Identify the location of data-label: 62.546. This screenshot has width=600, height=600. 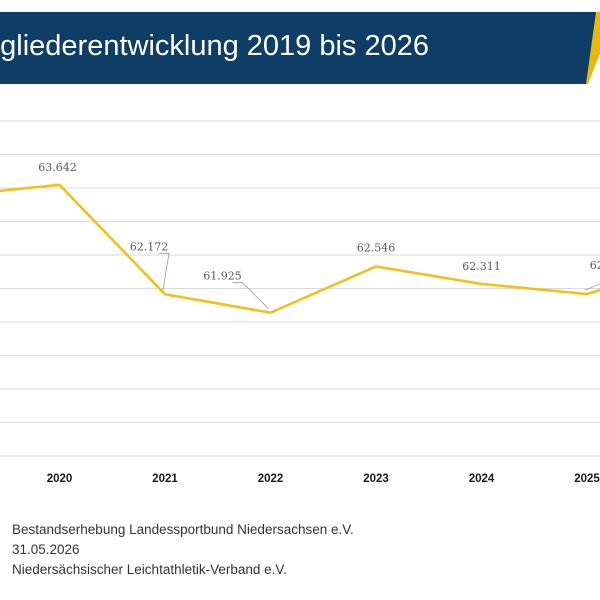
(376, 247).